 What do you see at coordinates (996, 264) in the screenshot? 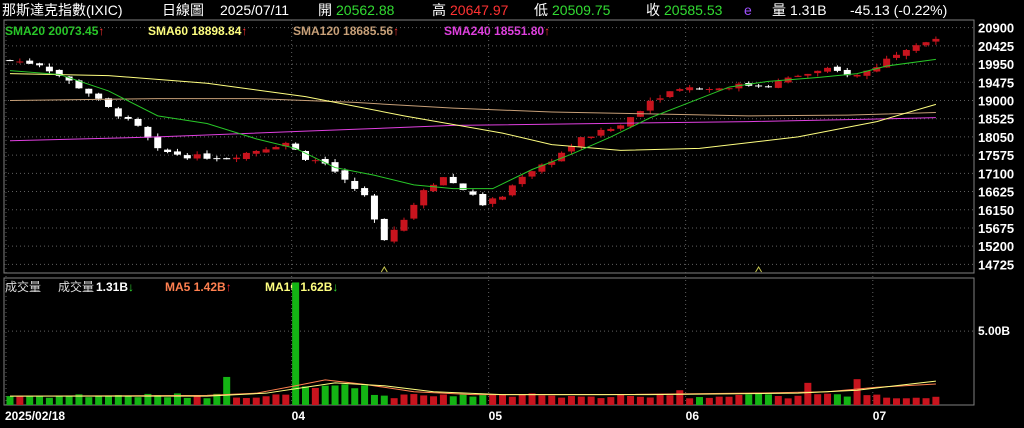
I see `price-tick-label: 14725` at bounding box center [996, 264].